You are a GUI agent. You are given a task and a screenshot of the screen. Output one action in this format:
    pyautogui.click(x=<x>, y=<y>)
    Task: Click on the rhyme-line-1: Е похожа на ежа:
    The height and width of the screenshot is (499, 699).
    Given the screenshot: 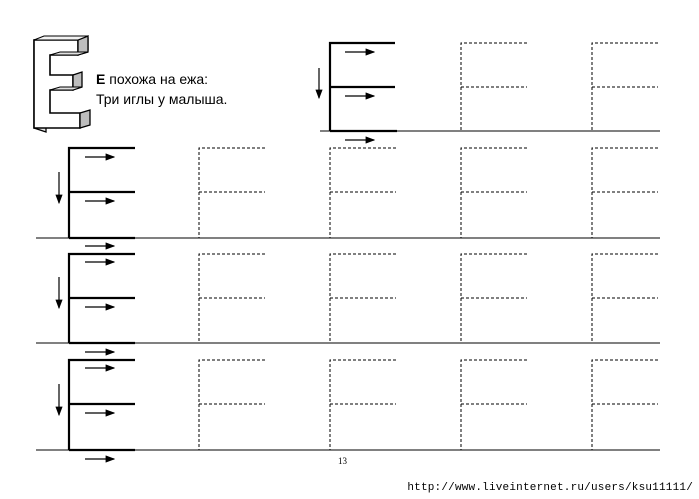 What is the action you would take?
    pyautogui.click(x=161, y=79)
    